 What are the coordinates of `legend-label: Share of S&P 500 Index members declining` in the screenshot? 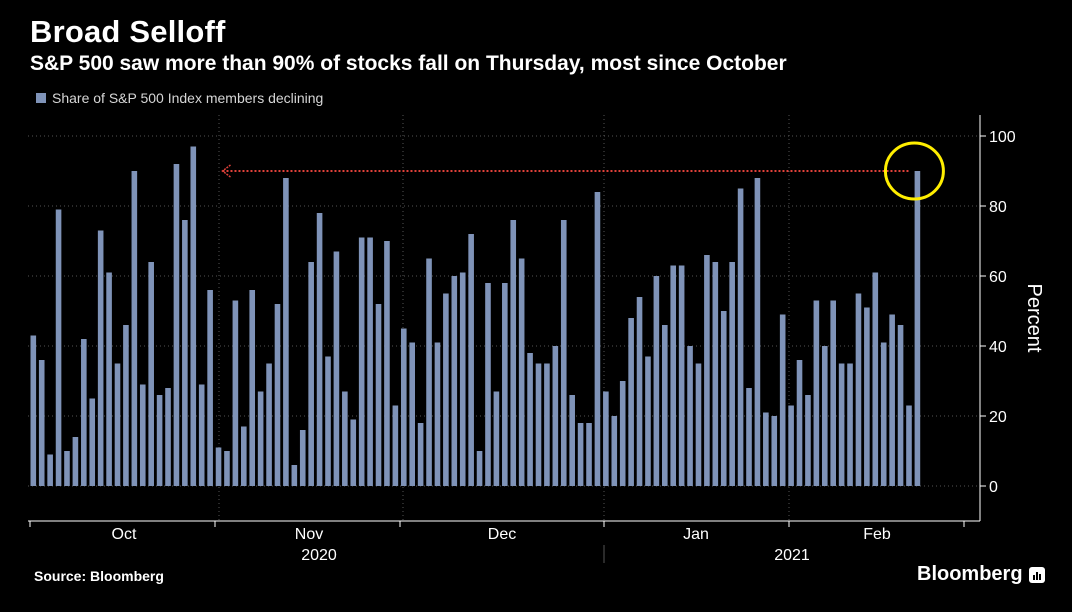 It's located at (188, 98).